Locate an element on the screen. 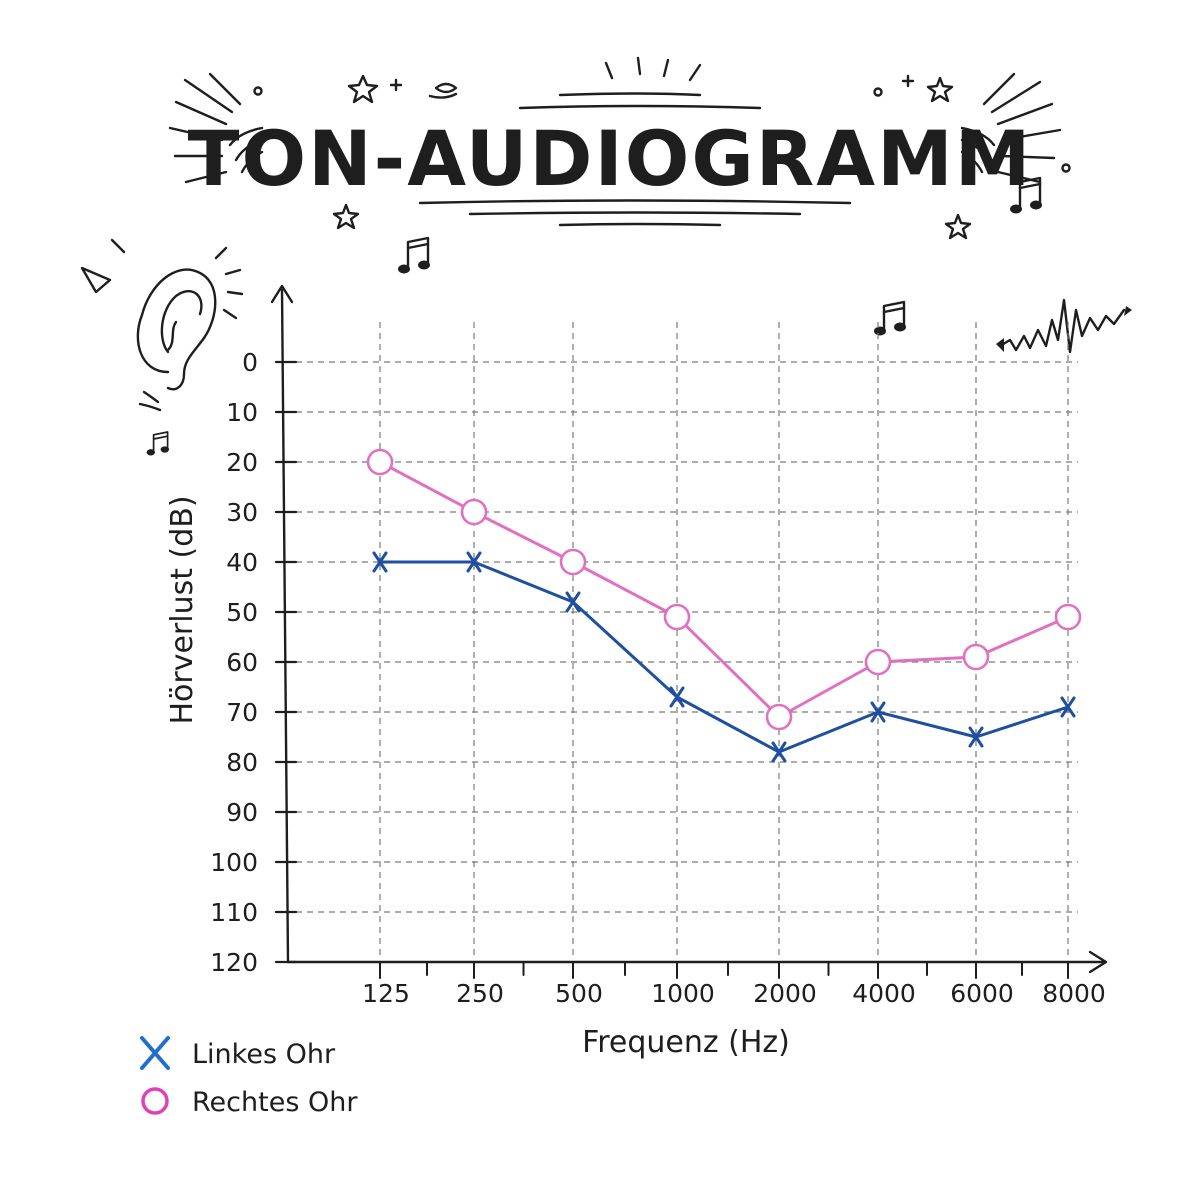 Image resolution: width=1200 pixels, height=1200 pixels. series-line-left-ear is located at coordinates (724, 657).